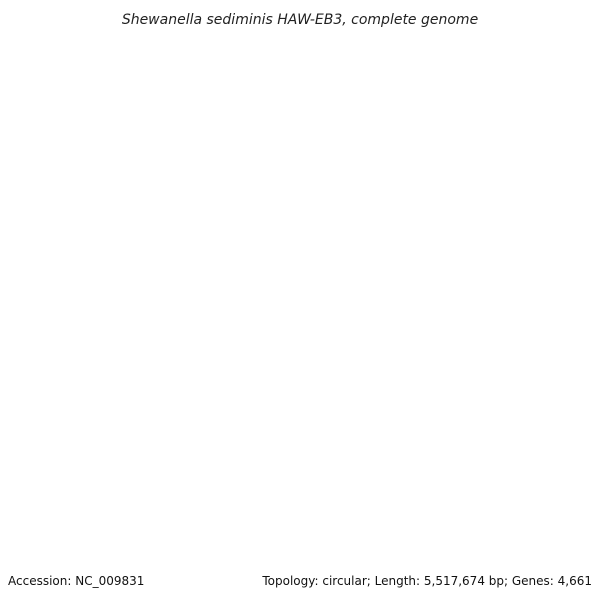  I want to click on accession-text: Accession: NC_009831, so click(76, 581).